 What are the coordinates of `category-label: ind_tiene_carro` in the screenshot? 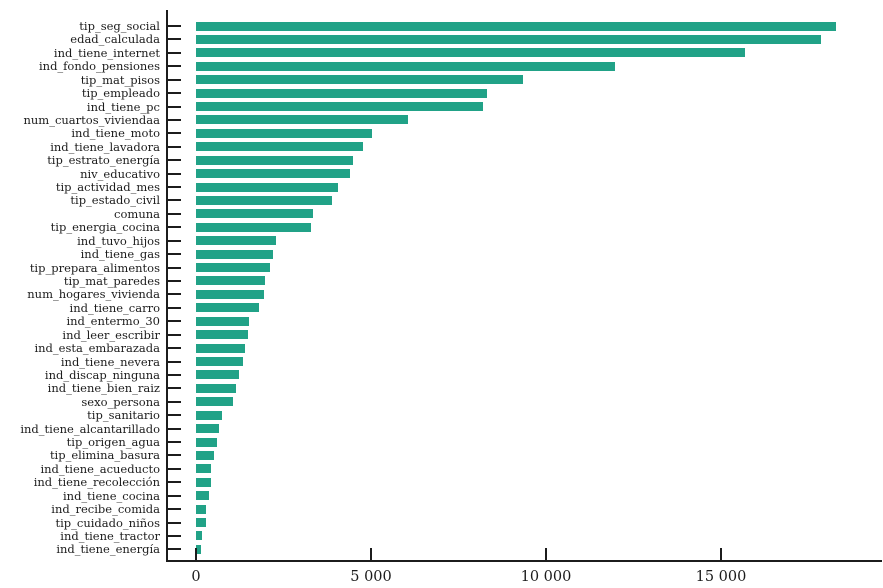 It's located at (114, 307).